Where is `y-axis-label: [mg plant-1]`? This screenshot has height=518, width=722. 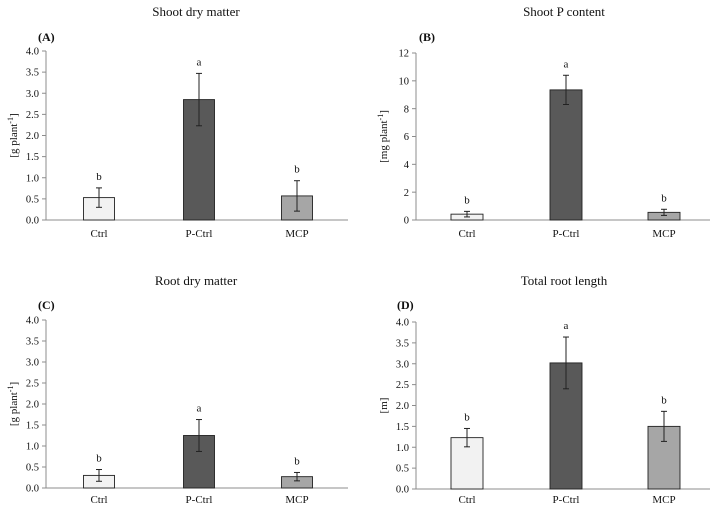 y-axis-label: [mg plant-1] is located at coordinates (383, 136).